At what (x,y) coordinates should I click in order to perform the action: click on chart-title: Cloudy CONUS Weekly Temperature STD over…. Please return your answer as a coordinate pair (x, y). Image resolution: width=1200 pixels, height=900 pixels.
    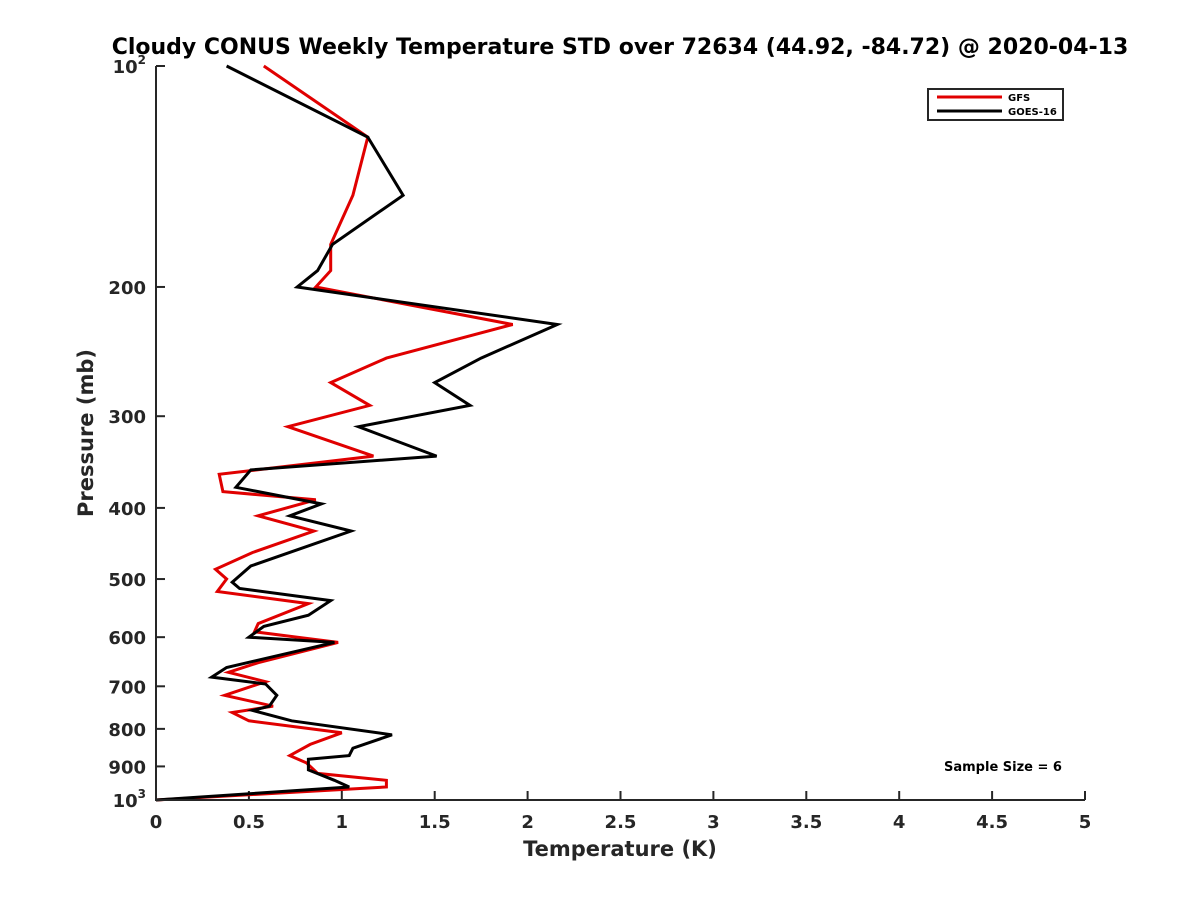
    Looking at the image, I should click on (620, 47).